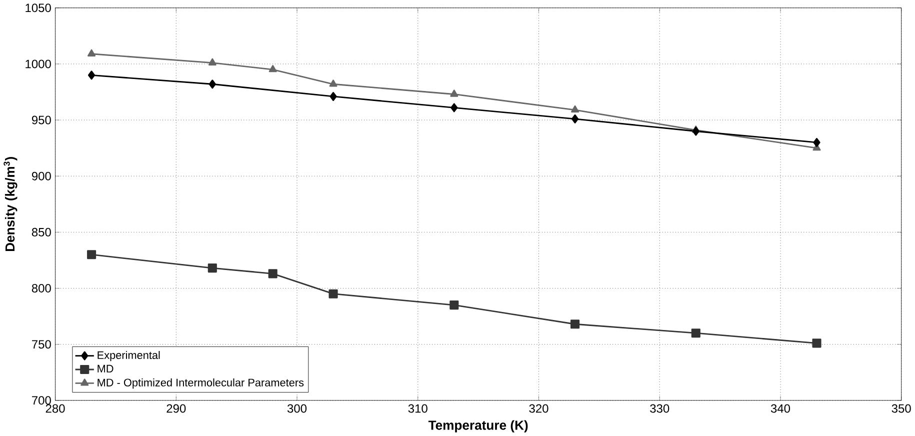 This screenshot has width=915, height=436. Describe the element at coordinates (297, 408) in the screenshot. I see `x-tick-label: 300` at that location.